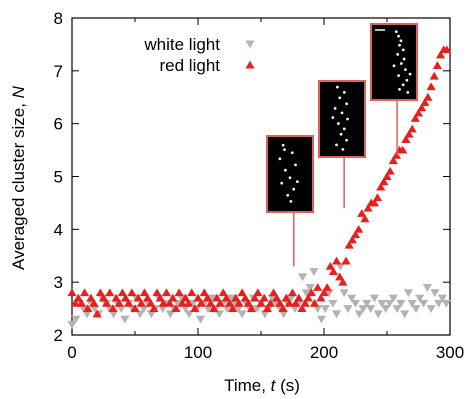 This screenshot has width=468, height=399. Describe the element at coordinates (18, 184) in the screenshot. I see `y-axis-label-main: Averaged cluster size,` at that location.